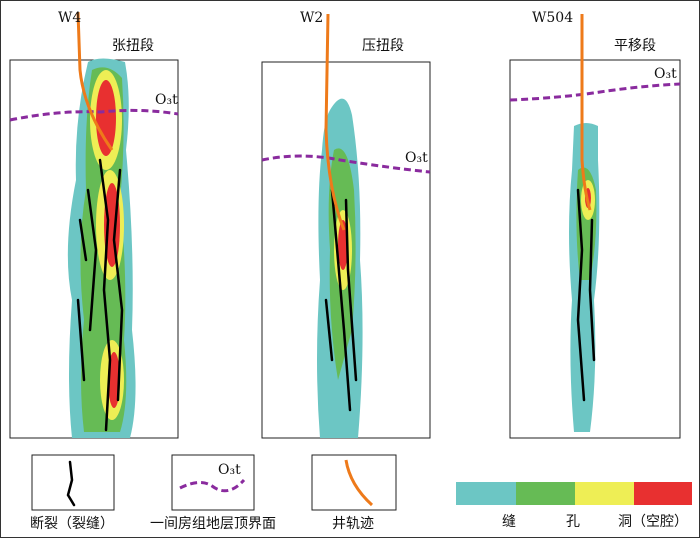 The height and width of the screenshot is (542, 700). Describe the element at coordinates (213, 524) in the screenshot. I see `legend-label: 一间房组地层顶界面` at that location.